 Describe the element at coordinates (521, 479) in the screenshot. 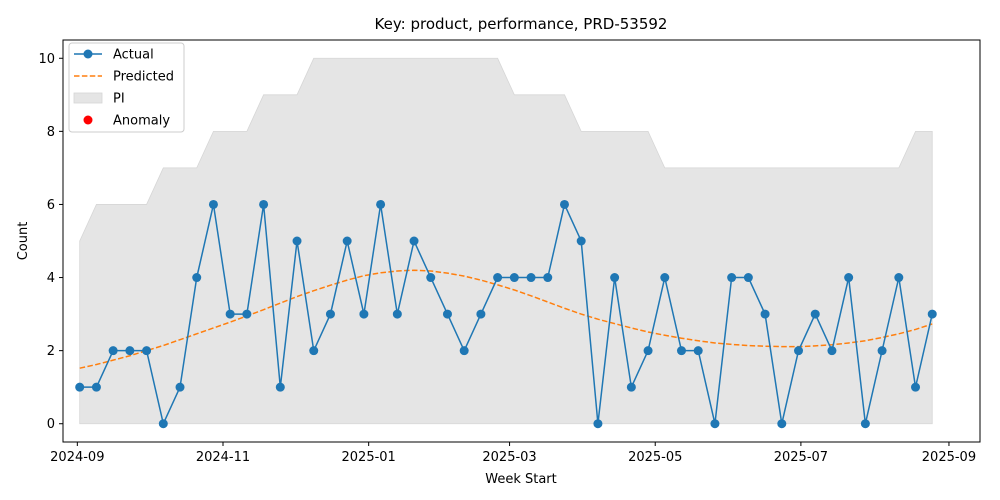

I see `x-axis-label: Week Start` at that location.